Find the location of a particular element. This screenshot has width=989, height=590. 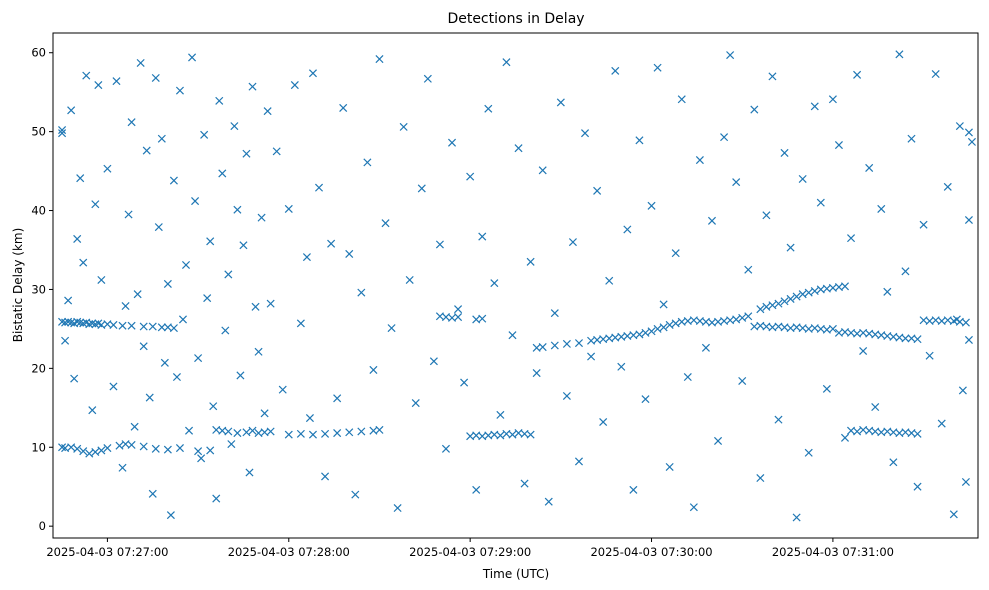

y-tick-label: 20 is located at coordinates (38, 368).